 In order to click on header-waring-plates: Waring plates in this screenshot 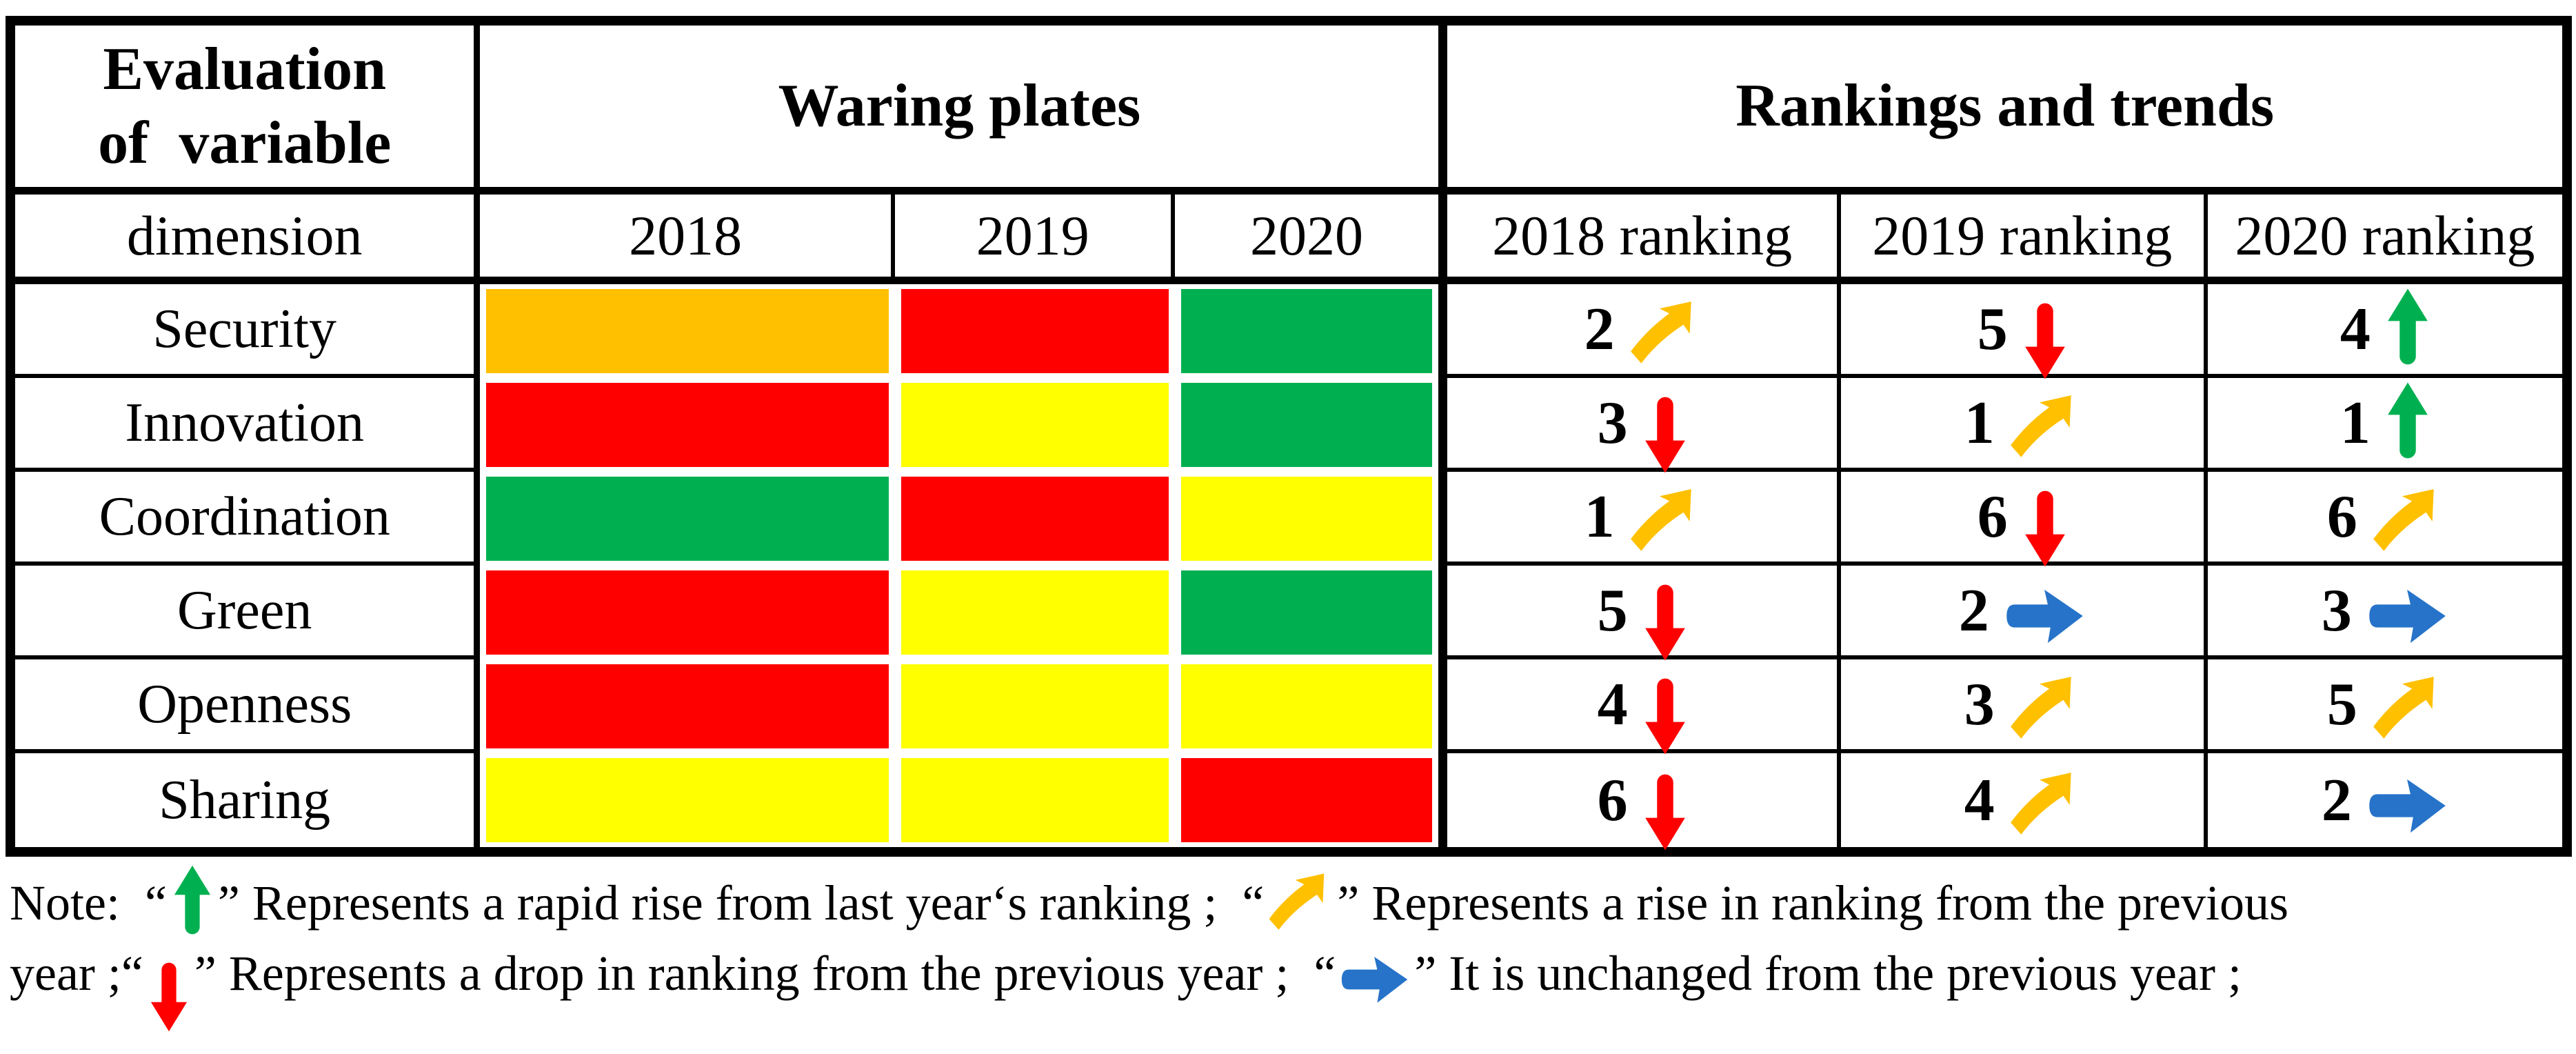, I will do `click(964, 110)`.